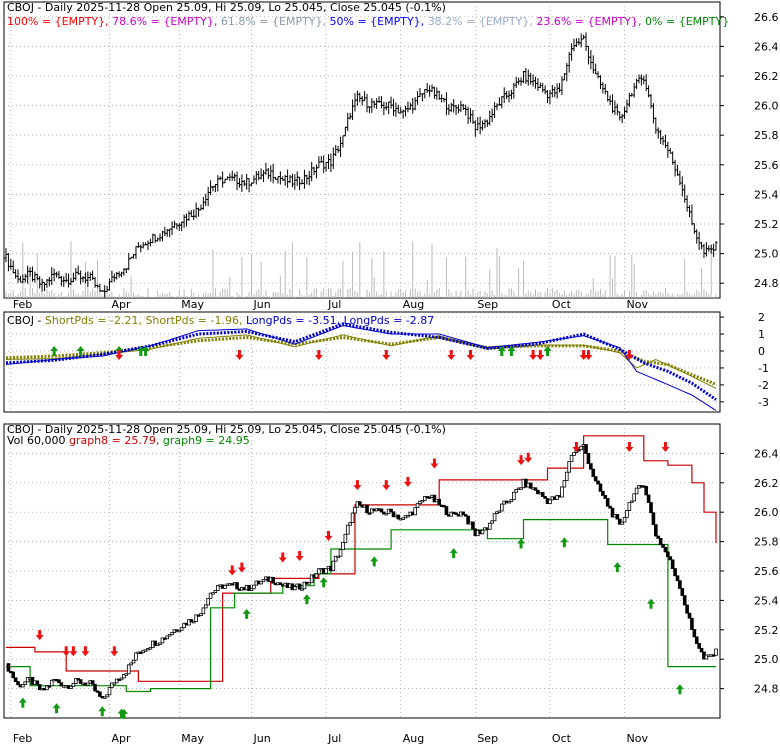 This screenshot has height=750, width=780. Describe the element at coordinates (487, 738) in the screenshot. I see `trend-x-tick-label: Sep` at that location.